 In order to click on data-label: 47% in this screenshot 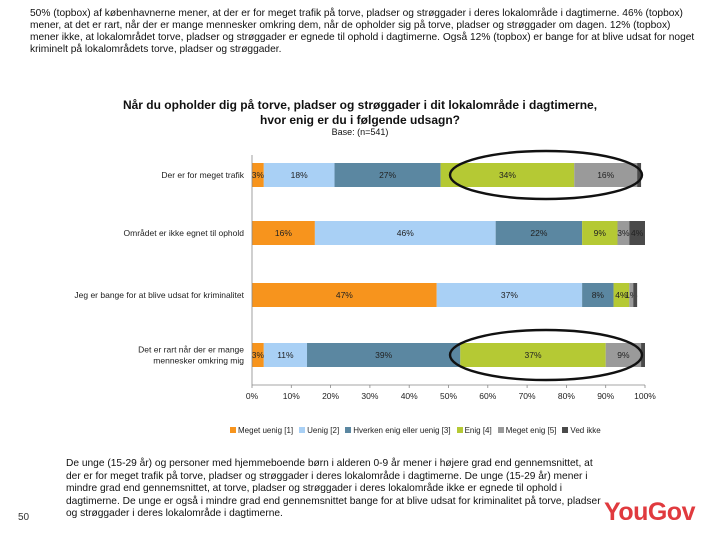, I will do `click(344, 295)`.